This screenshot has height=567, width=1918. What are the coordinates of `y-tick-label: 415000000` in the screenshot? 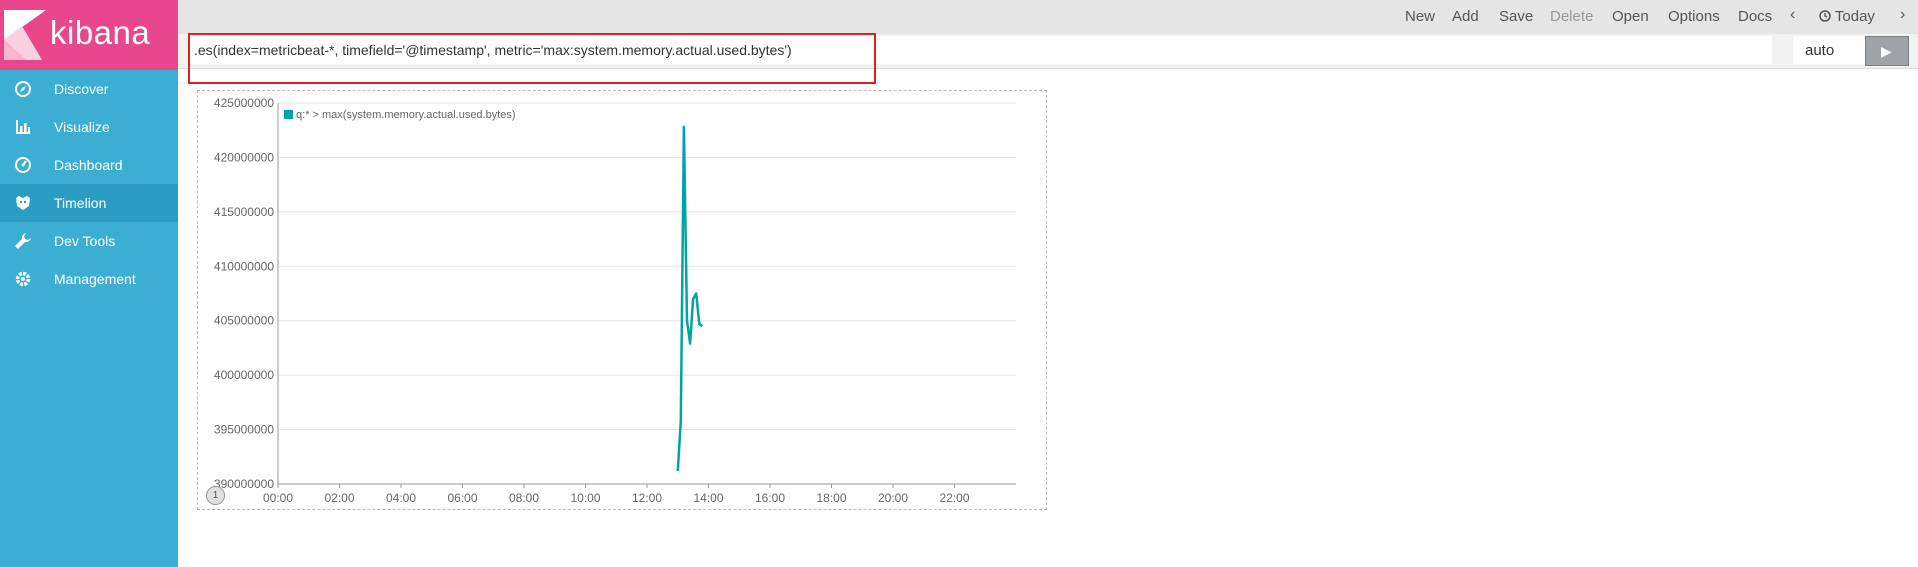 It's located at (244, 212).